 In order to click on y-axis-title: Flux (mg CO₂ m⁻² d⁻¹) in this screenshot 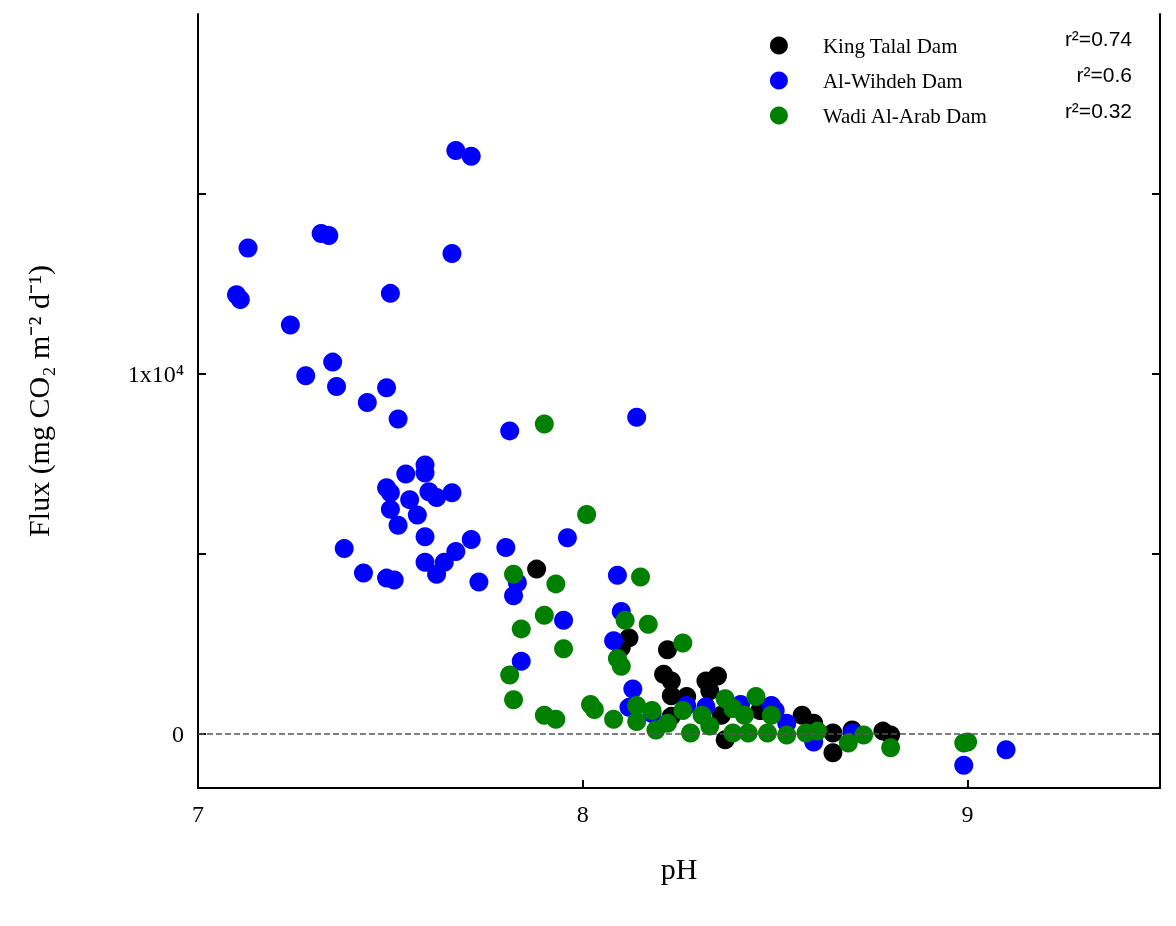, I will do `click(38, 401)`.